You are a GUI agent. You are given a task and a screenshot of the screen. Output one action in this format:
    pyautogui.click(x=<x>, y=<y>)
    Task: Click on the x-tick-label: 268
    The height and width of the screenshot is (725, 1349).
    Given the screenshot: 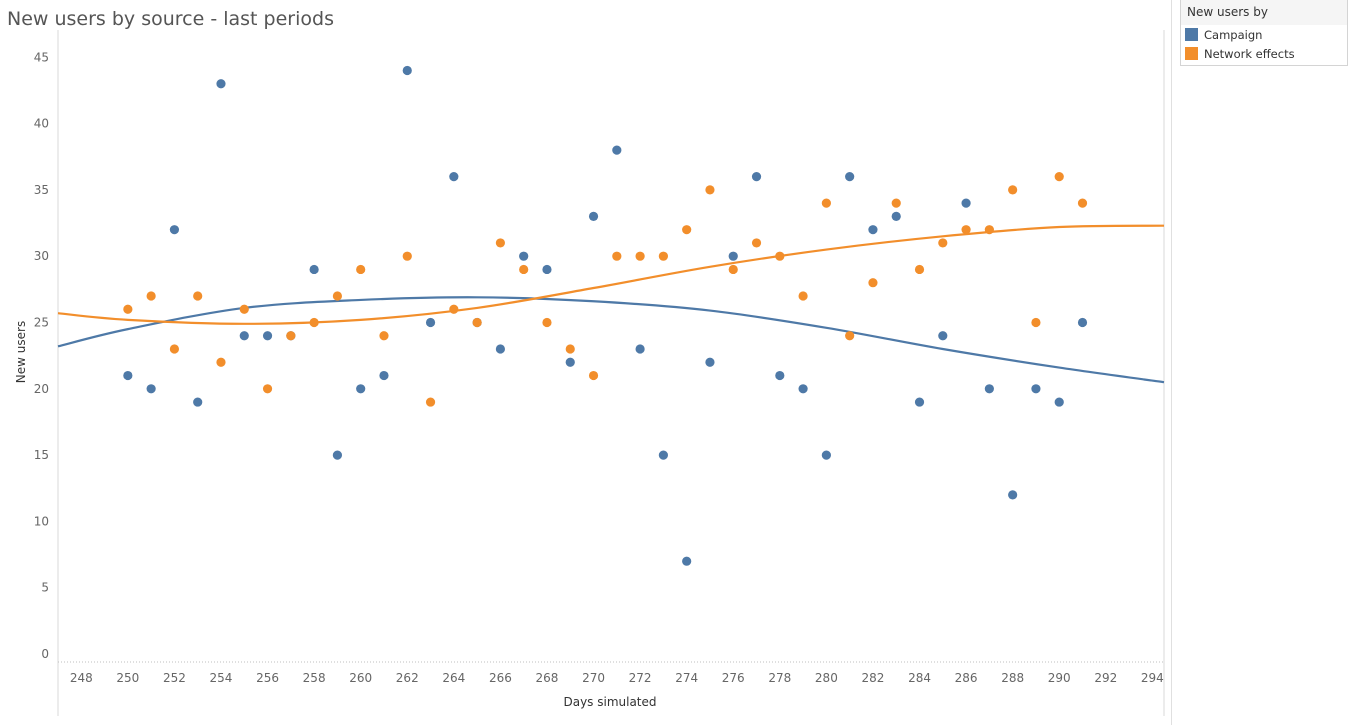 What is the action you would take?
    pyautogui.click(x=547, y=678)
    